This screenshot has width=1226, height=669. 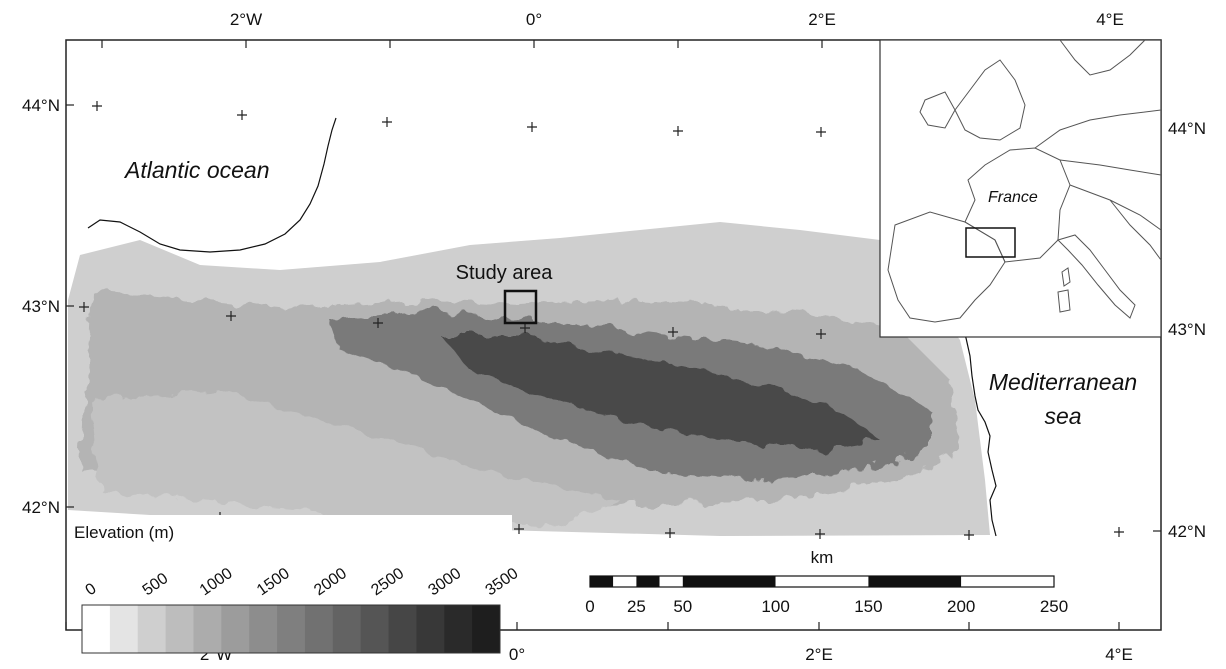 What do you see at coordinates (1102, 57) in the screenshot?
I see `inset-scandinavia-outline` at bounding box center [1102, 57].